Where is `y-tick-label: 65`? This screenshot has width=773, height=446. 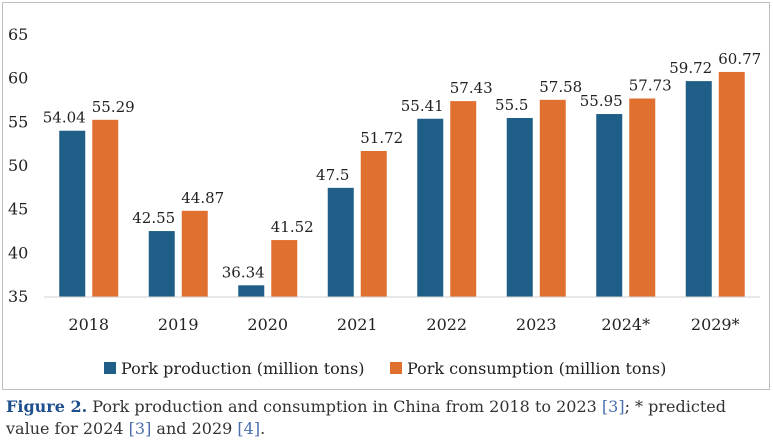 y-tick-label: 65 is located at coordinates (18, 34).